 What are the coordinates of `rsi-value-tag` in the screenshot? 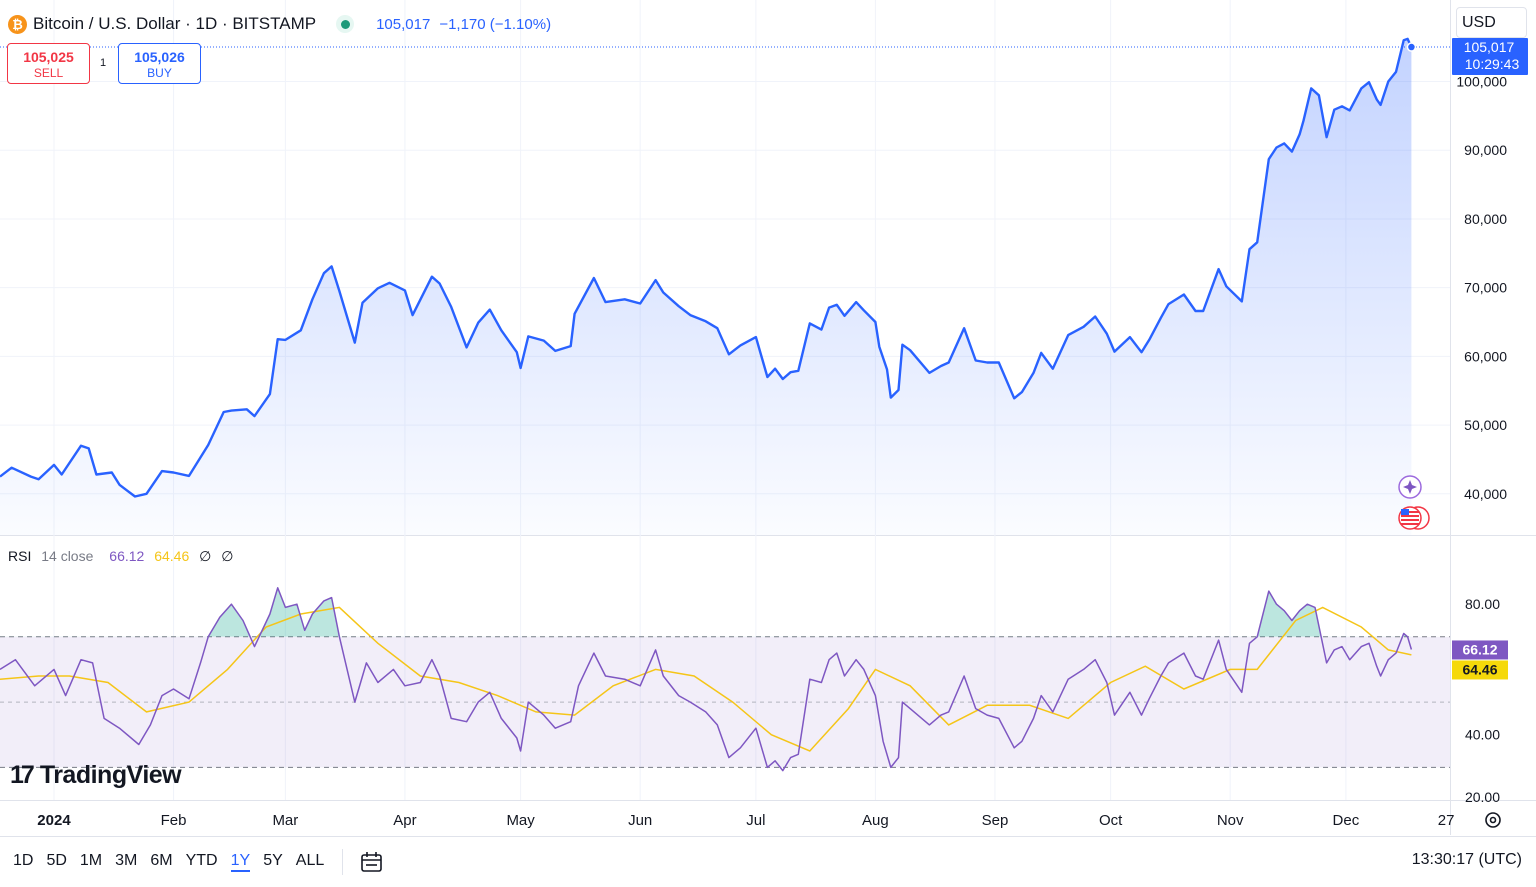 It's located at (1480, 650).